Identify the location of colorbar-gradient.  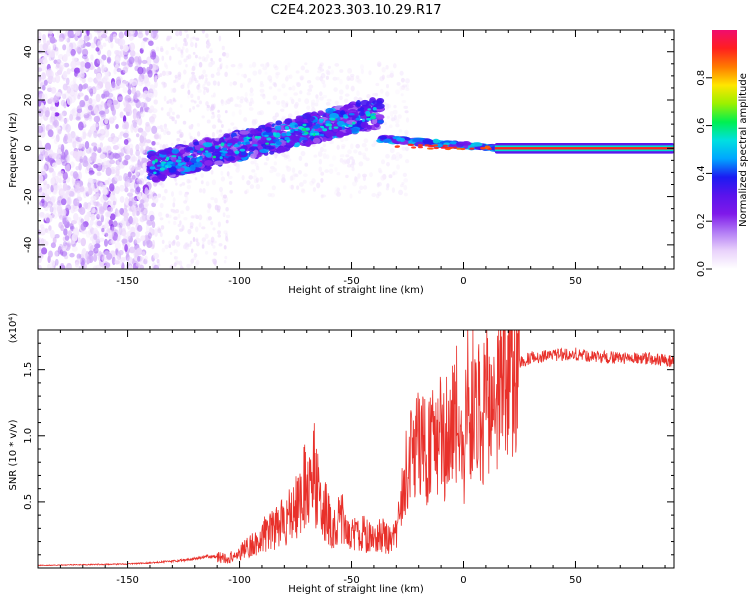
(724, 149).